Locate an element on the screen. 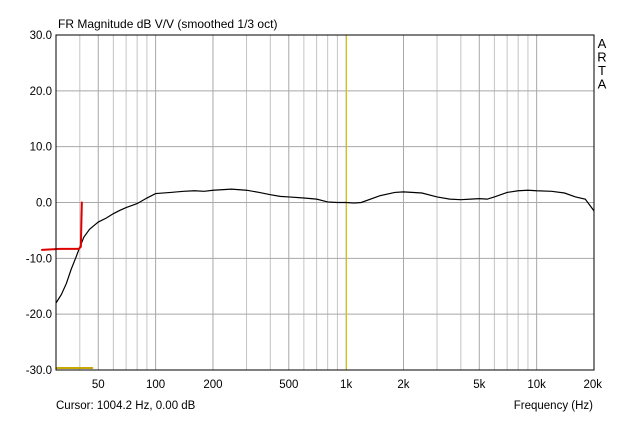 The width and height of the screenshot is (624, 422). y-axis-ticks: 30.0 20.0 10.0 0.0 -10.0 -20.0 -30.0 is located at coordinates (39, 203).